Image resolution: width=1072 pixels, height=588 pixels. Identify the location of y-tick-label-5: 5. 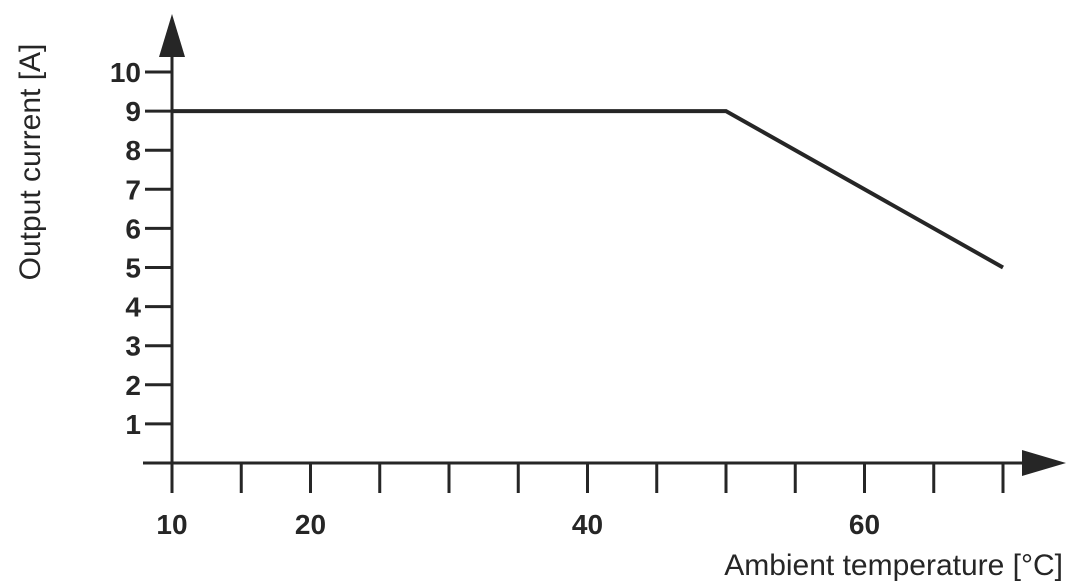
(133, 268).